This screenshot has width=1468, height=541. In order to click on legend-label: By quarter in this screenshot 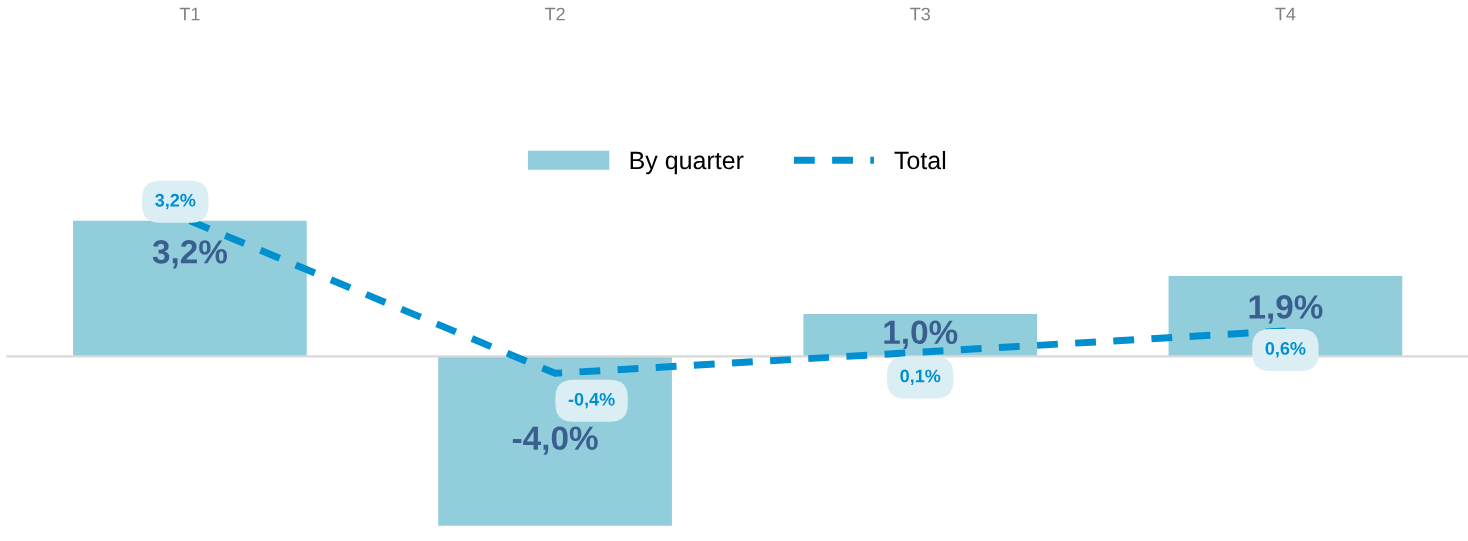, I will do `click(687, 163)`.